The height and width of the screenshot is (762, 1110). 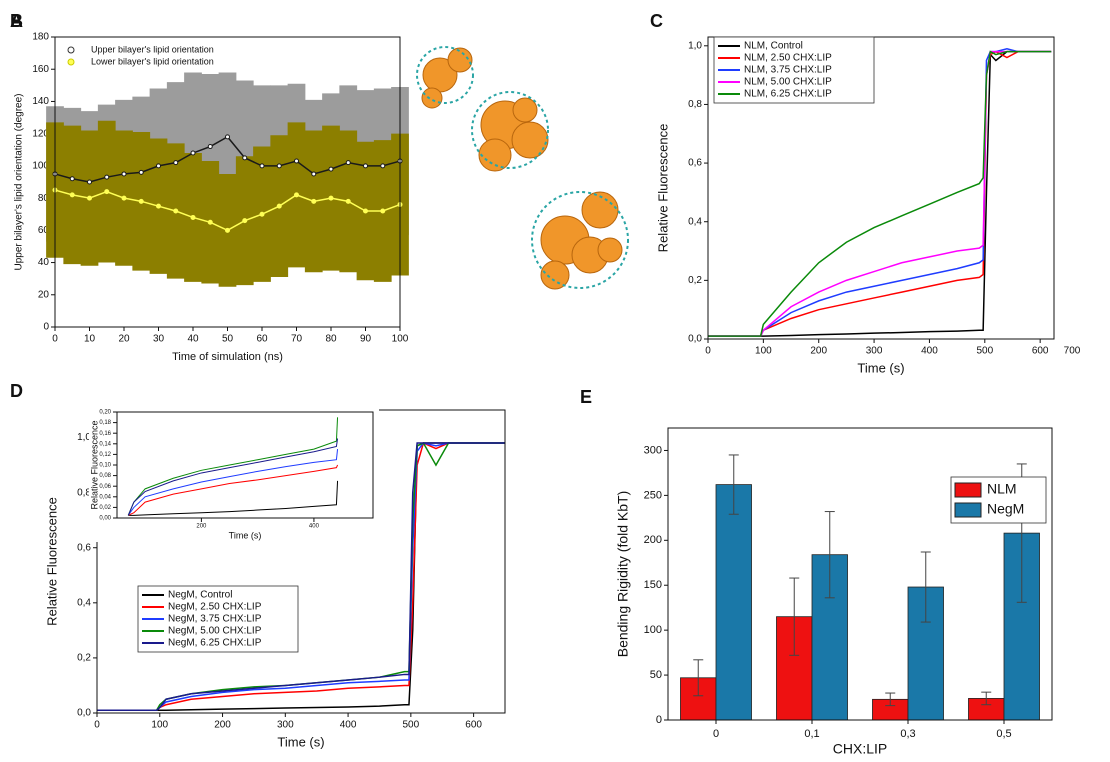 What do you see at coordinates (215, 631) in the screenshot?
I see `legend-label: NegM, 5.00 CHX:LIP` at bounding box center [215, 631].